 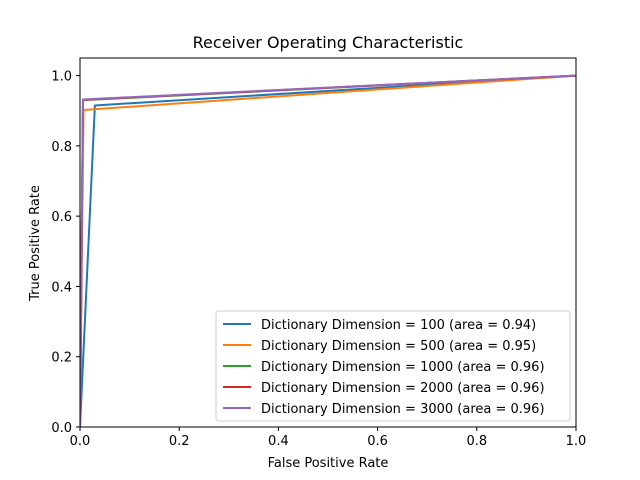 What do you see at coordinates (61, 77) in the screenshot?
I see `y-tick-label: 1.0` at bounding box center [61, 77].